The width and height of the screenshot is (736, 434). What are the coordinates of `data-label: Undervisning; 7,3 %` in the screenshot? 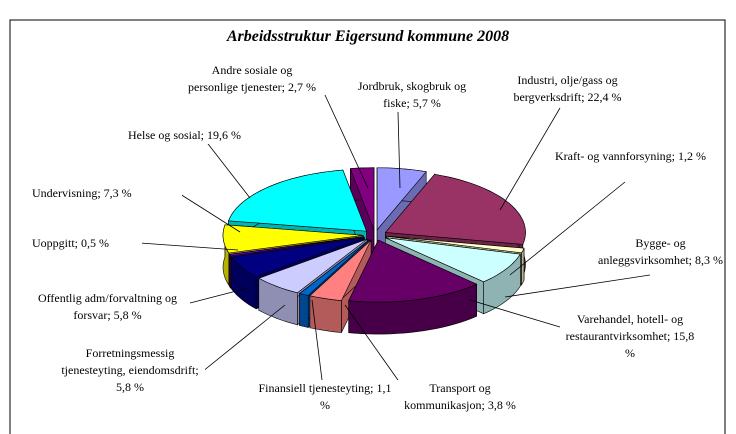 It's located at (107, 193).